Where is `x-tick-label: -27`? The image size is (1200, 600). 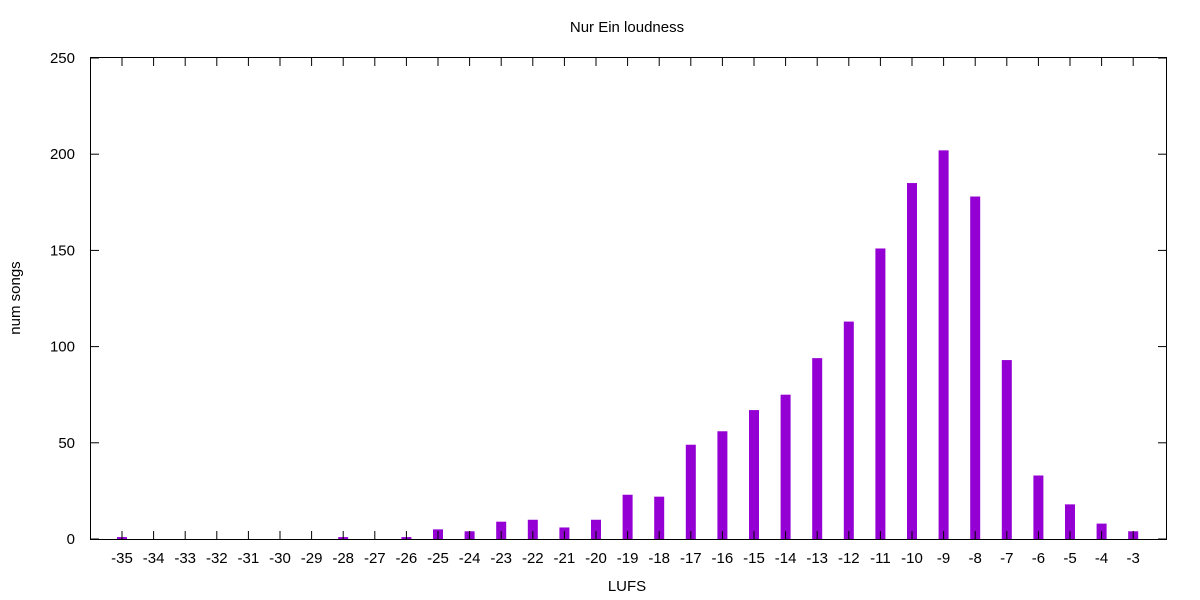 x-tick-label: -27 is located at coordinates (375, 558).